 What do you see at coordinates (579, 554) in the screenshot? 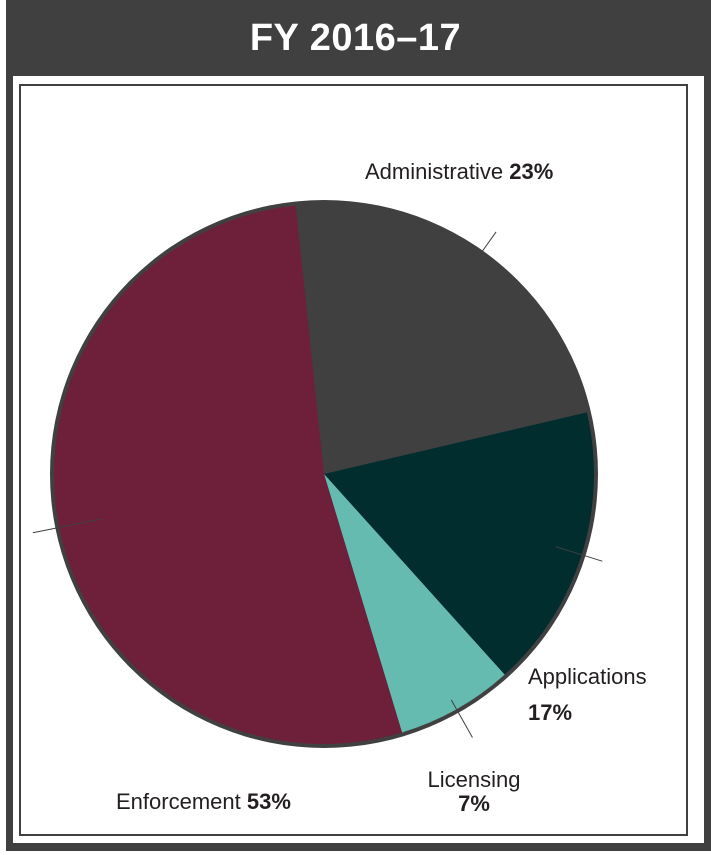
I see `leader-line-applications` at bounding box center [579, 554].